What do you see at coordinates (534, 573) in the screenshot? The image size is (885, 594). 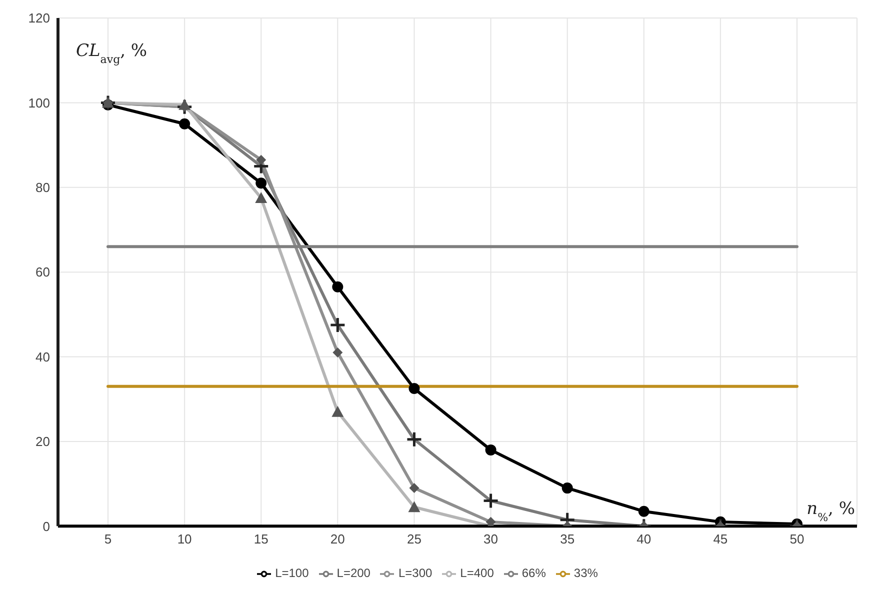 I see `legend-label: 66%` at bounding box center [534, 573].